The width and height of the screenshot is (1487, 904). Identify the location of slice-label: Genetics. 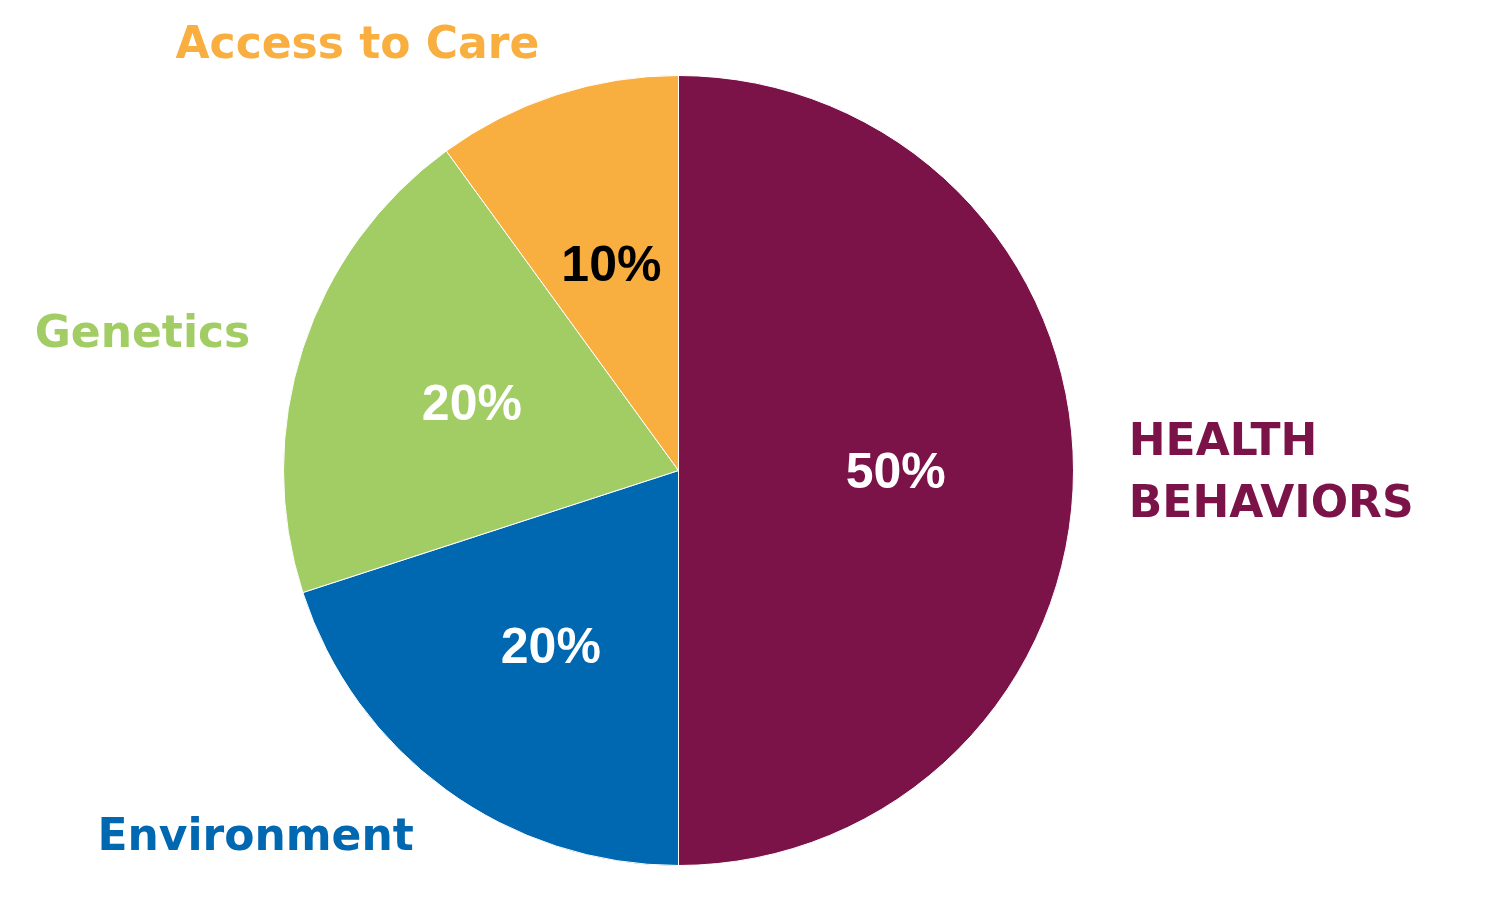
(142, 331).